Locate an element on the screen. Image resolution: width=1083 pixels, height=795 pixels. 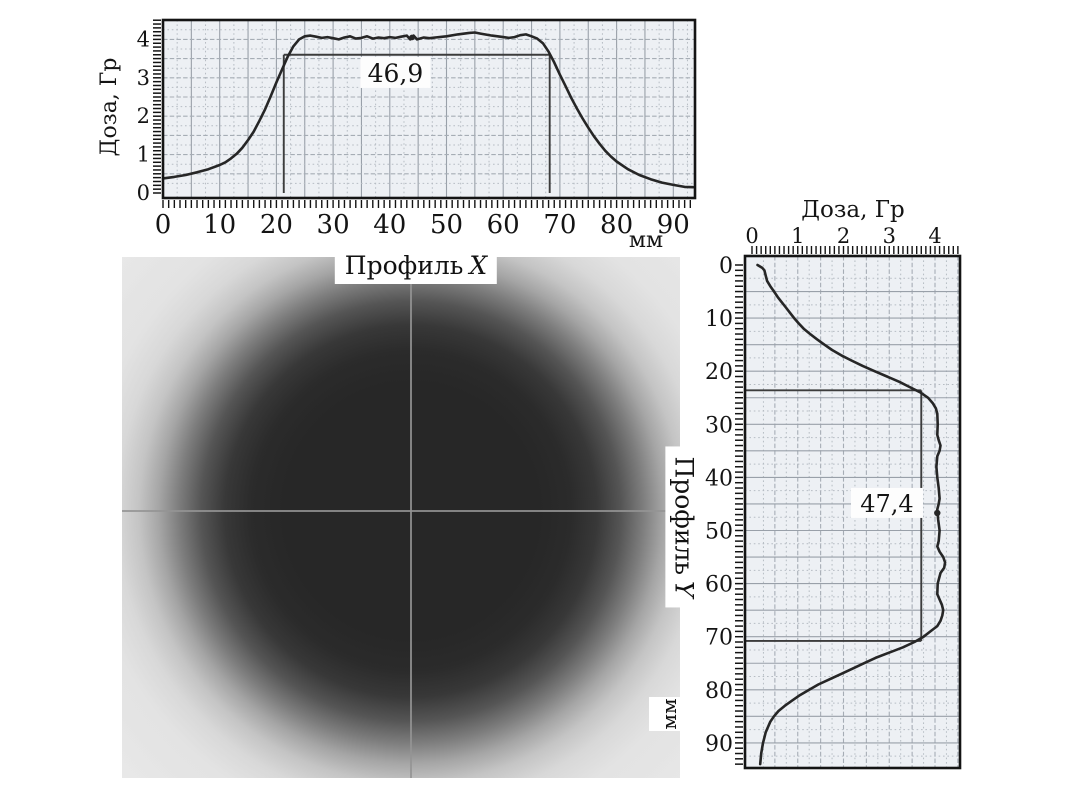
dose-curve-y is located at coordinates (851, 514).